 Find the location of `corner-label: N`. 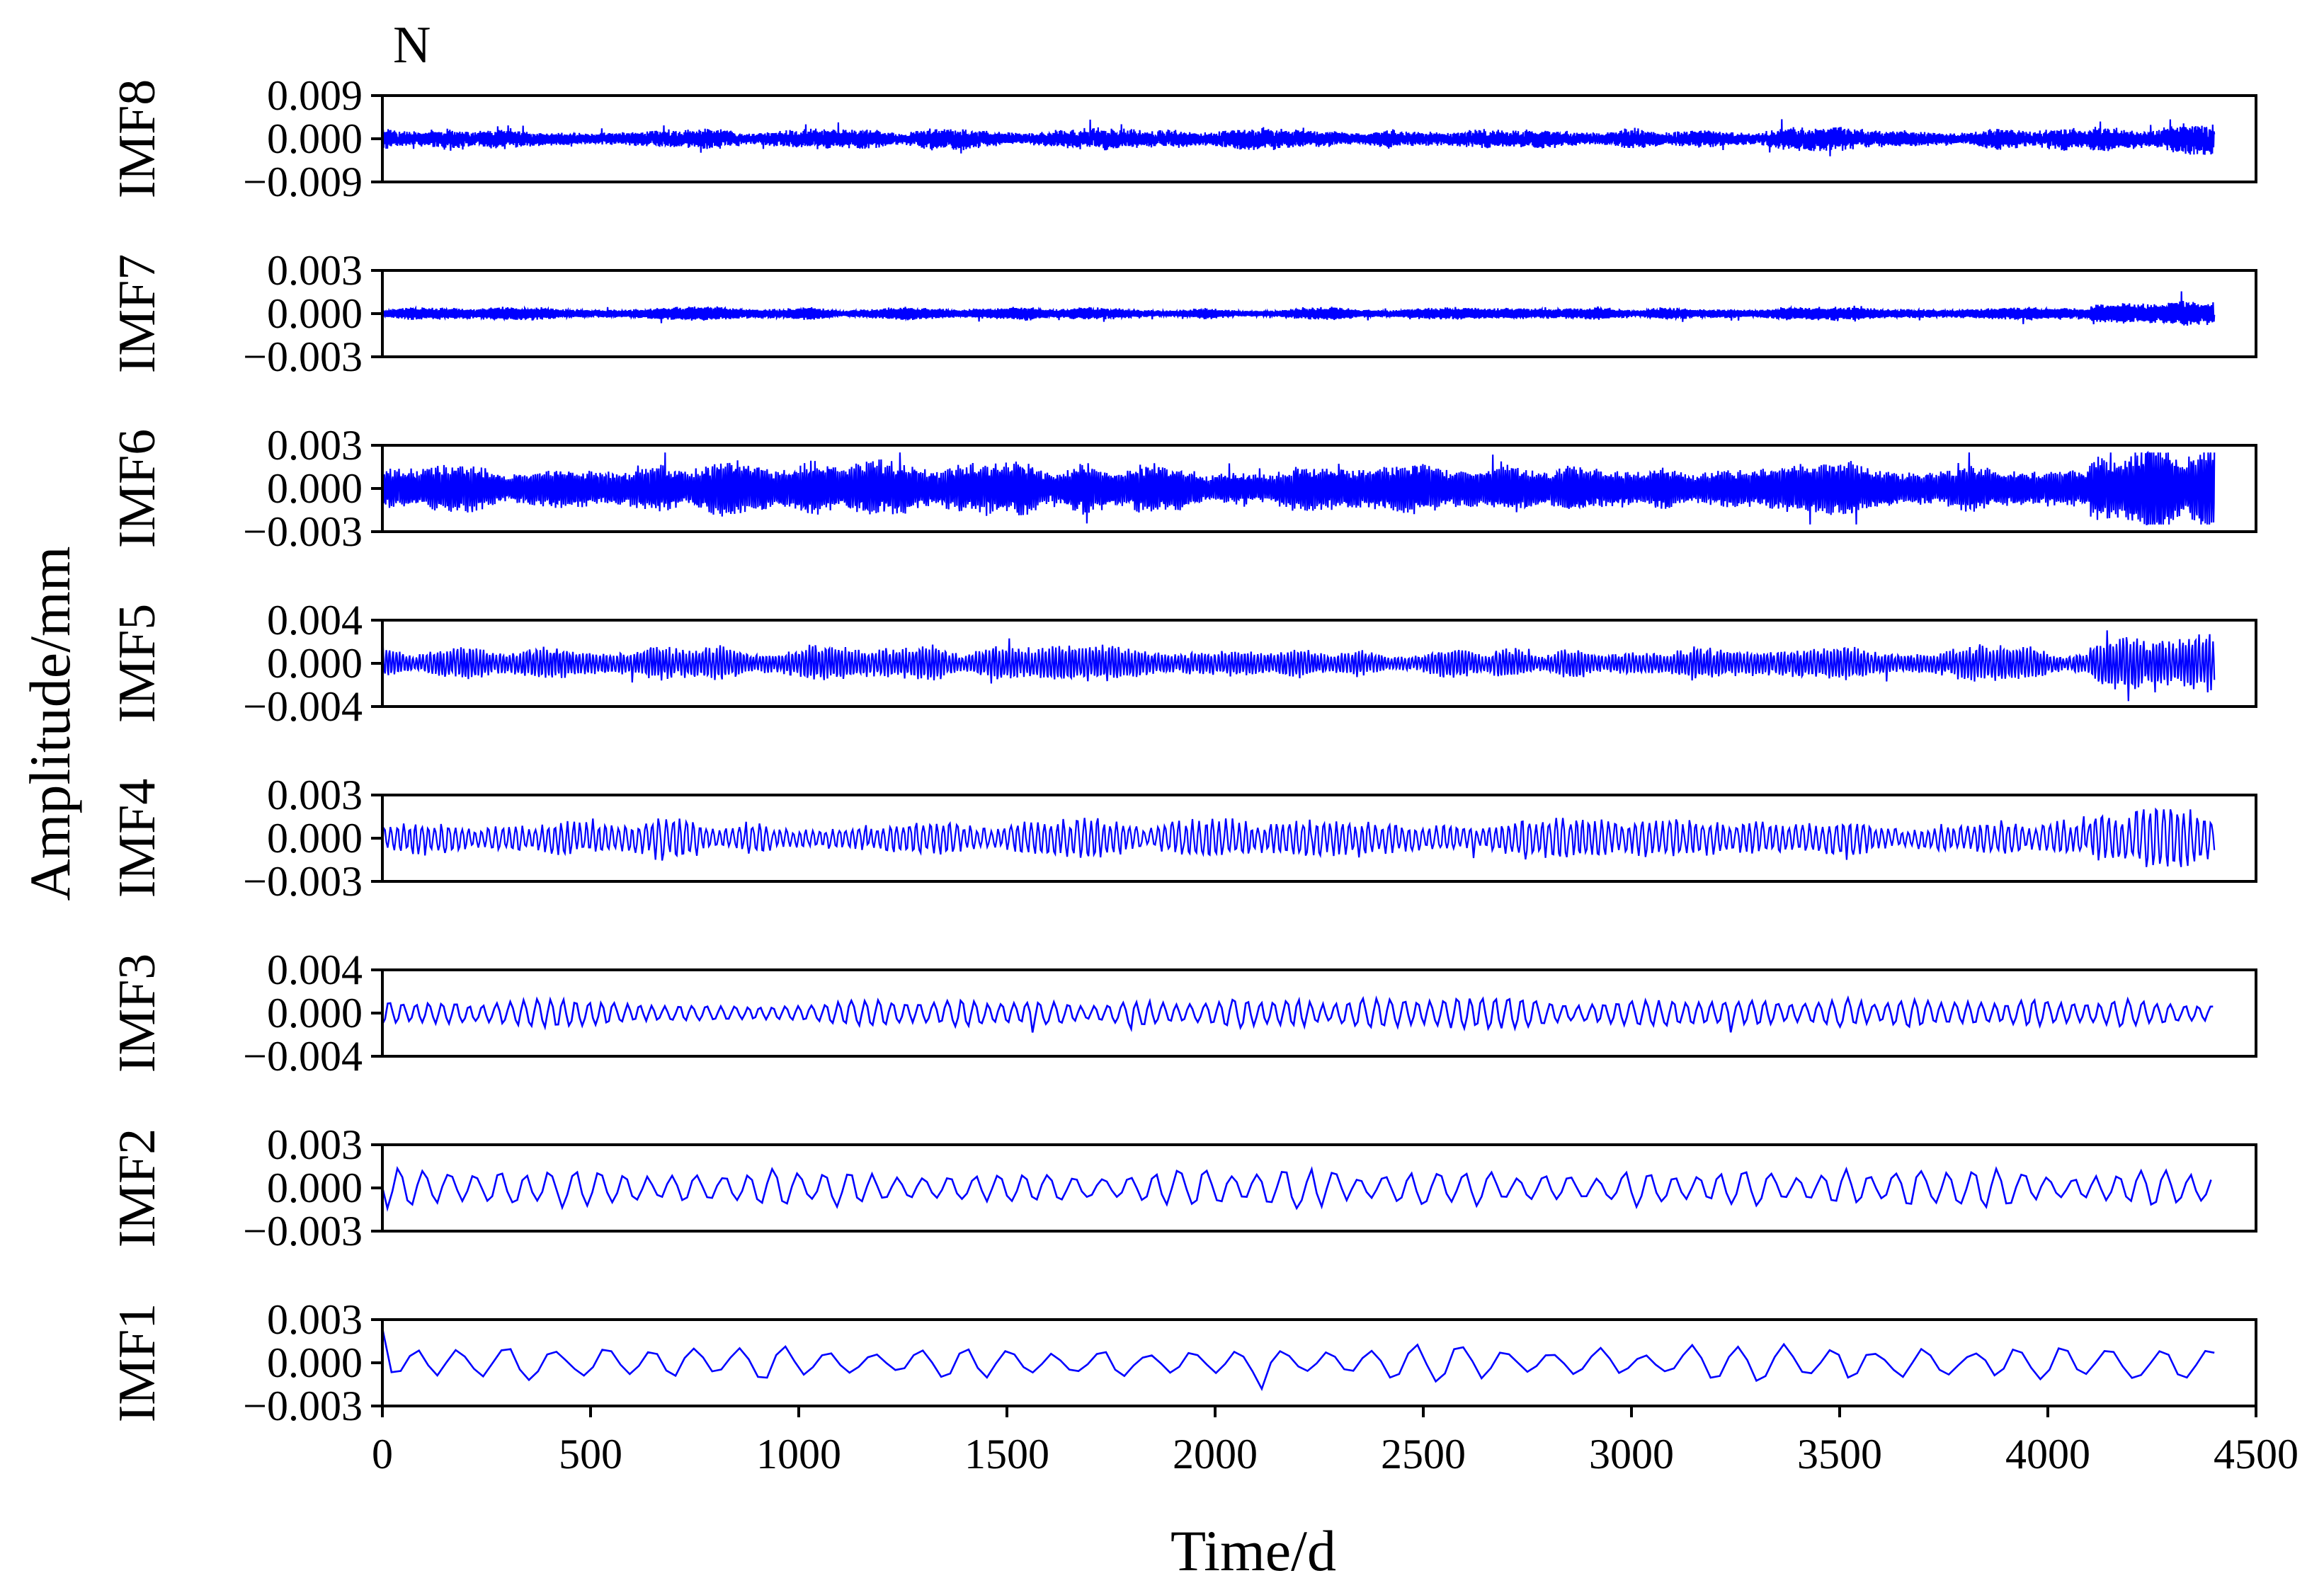

corner-label: N is located at coordinates (412, 45).